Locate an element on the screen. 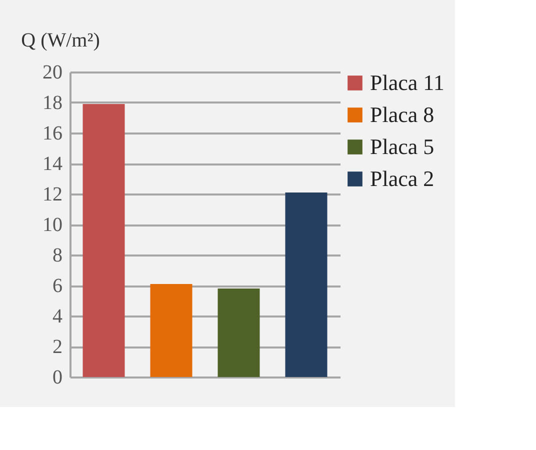 The image size is (536, 450). y-tick-label: 16 is located at coordinates (52, 133).